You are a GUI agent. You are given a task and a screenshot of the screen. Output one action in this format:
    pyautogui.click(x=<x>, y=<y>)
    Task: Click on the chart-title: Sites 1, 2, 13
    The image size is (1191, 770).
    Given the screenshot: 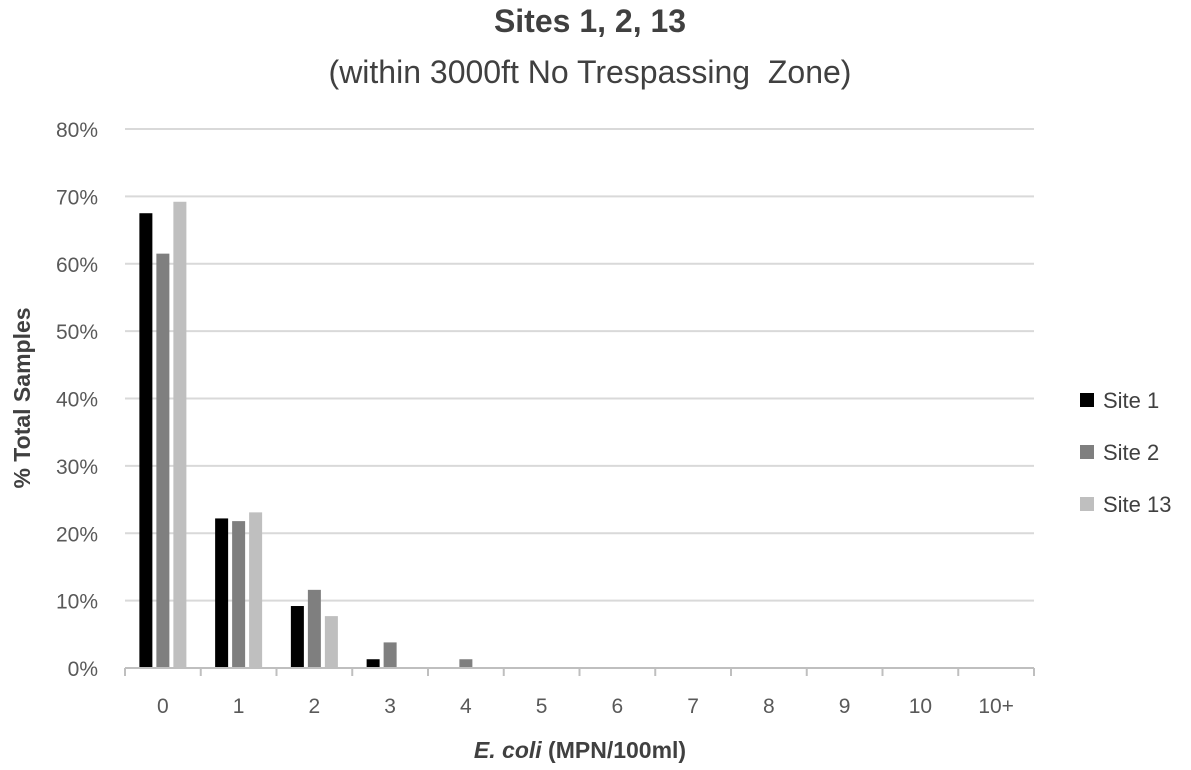 What is the action you would take?
    pyautogui.click(x=590, y=21)
    